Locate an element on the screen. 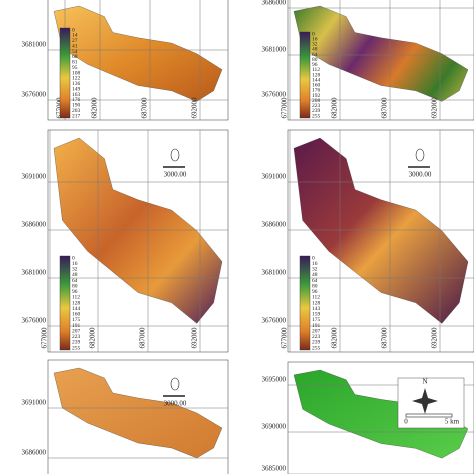  legend-label: 27 is located at coordinates (75, 41).